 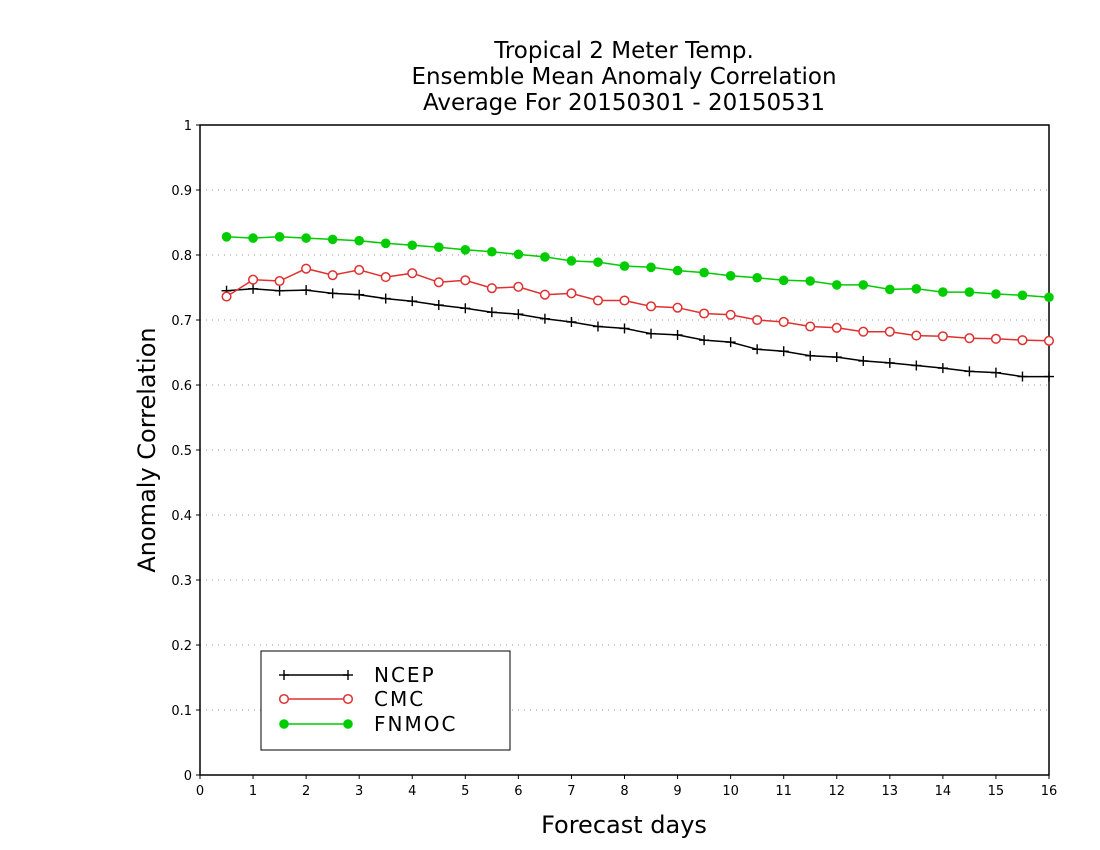 I want to click on y-tick-label: 0.2, so click(x=181, y=646).